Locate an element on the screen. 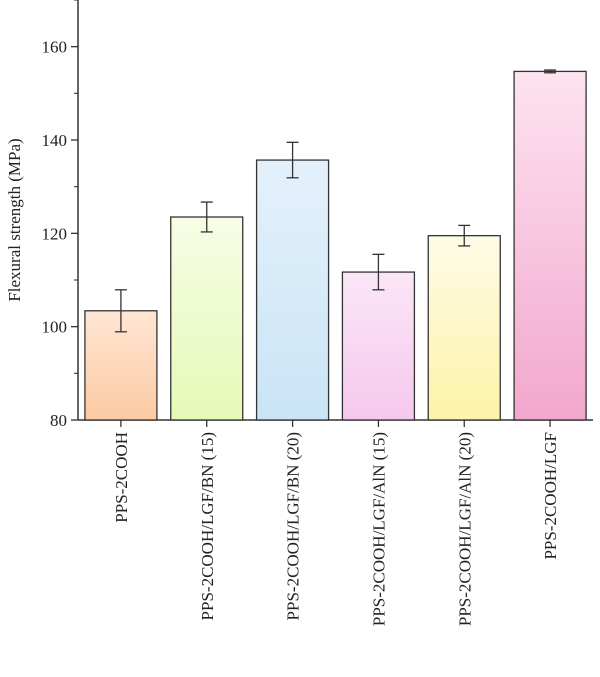  x-category-label: PPS-2COOH is located at coordinates (121, 477).